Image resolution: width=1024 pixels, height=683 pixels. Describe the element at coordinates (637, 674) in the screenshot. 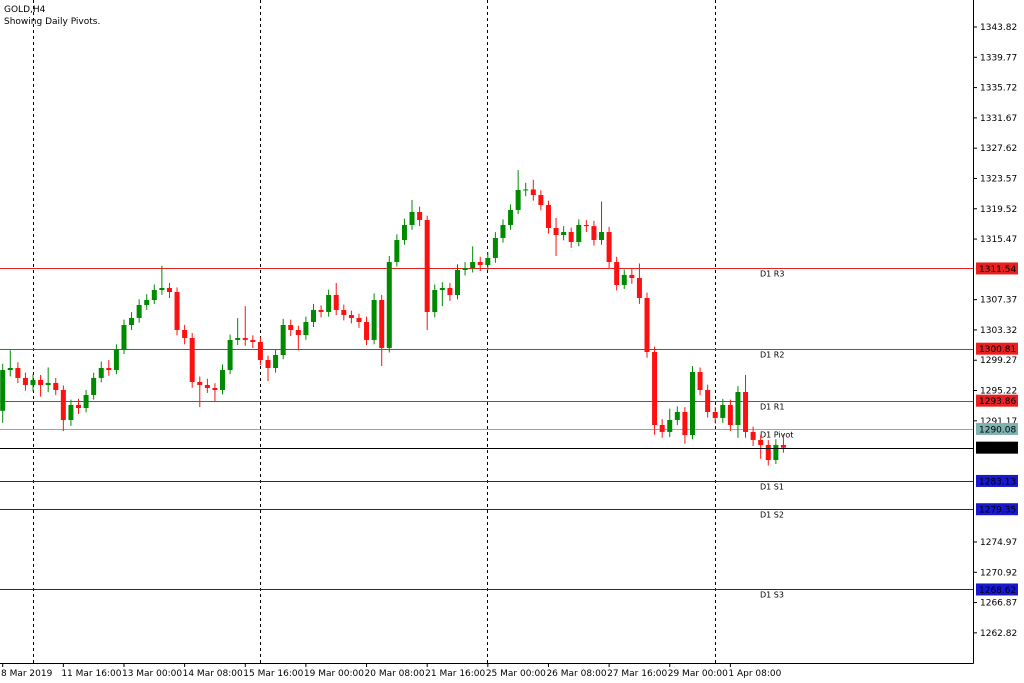

I see `x-tick-label: 27 Mar 16:00` at that location.